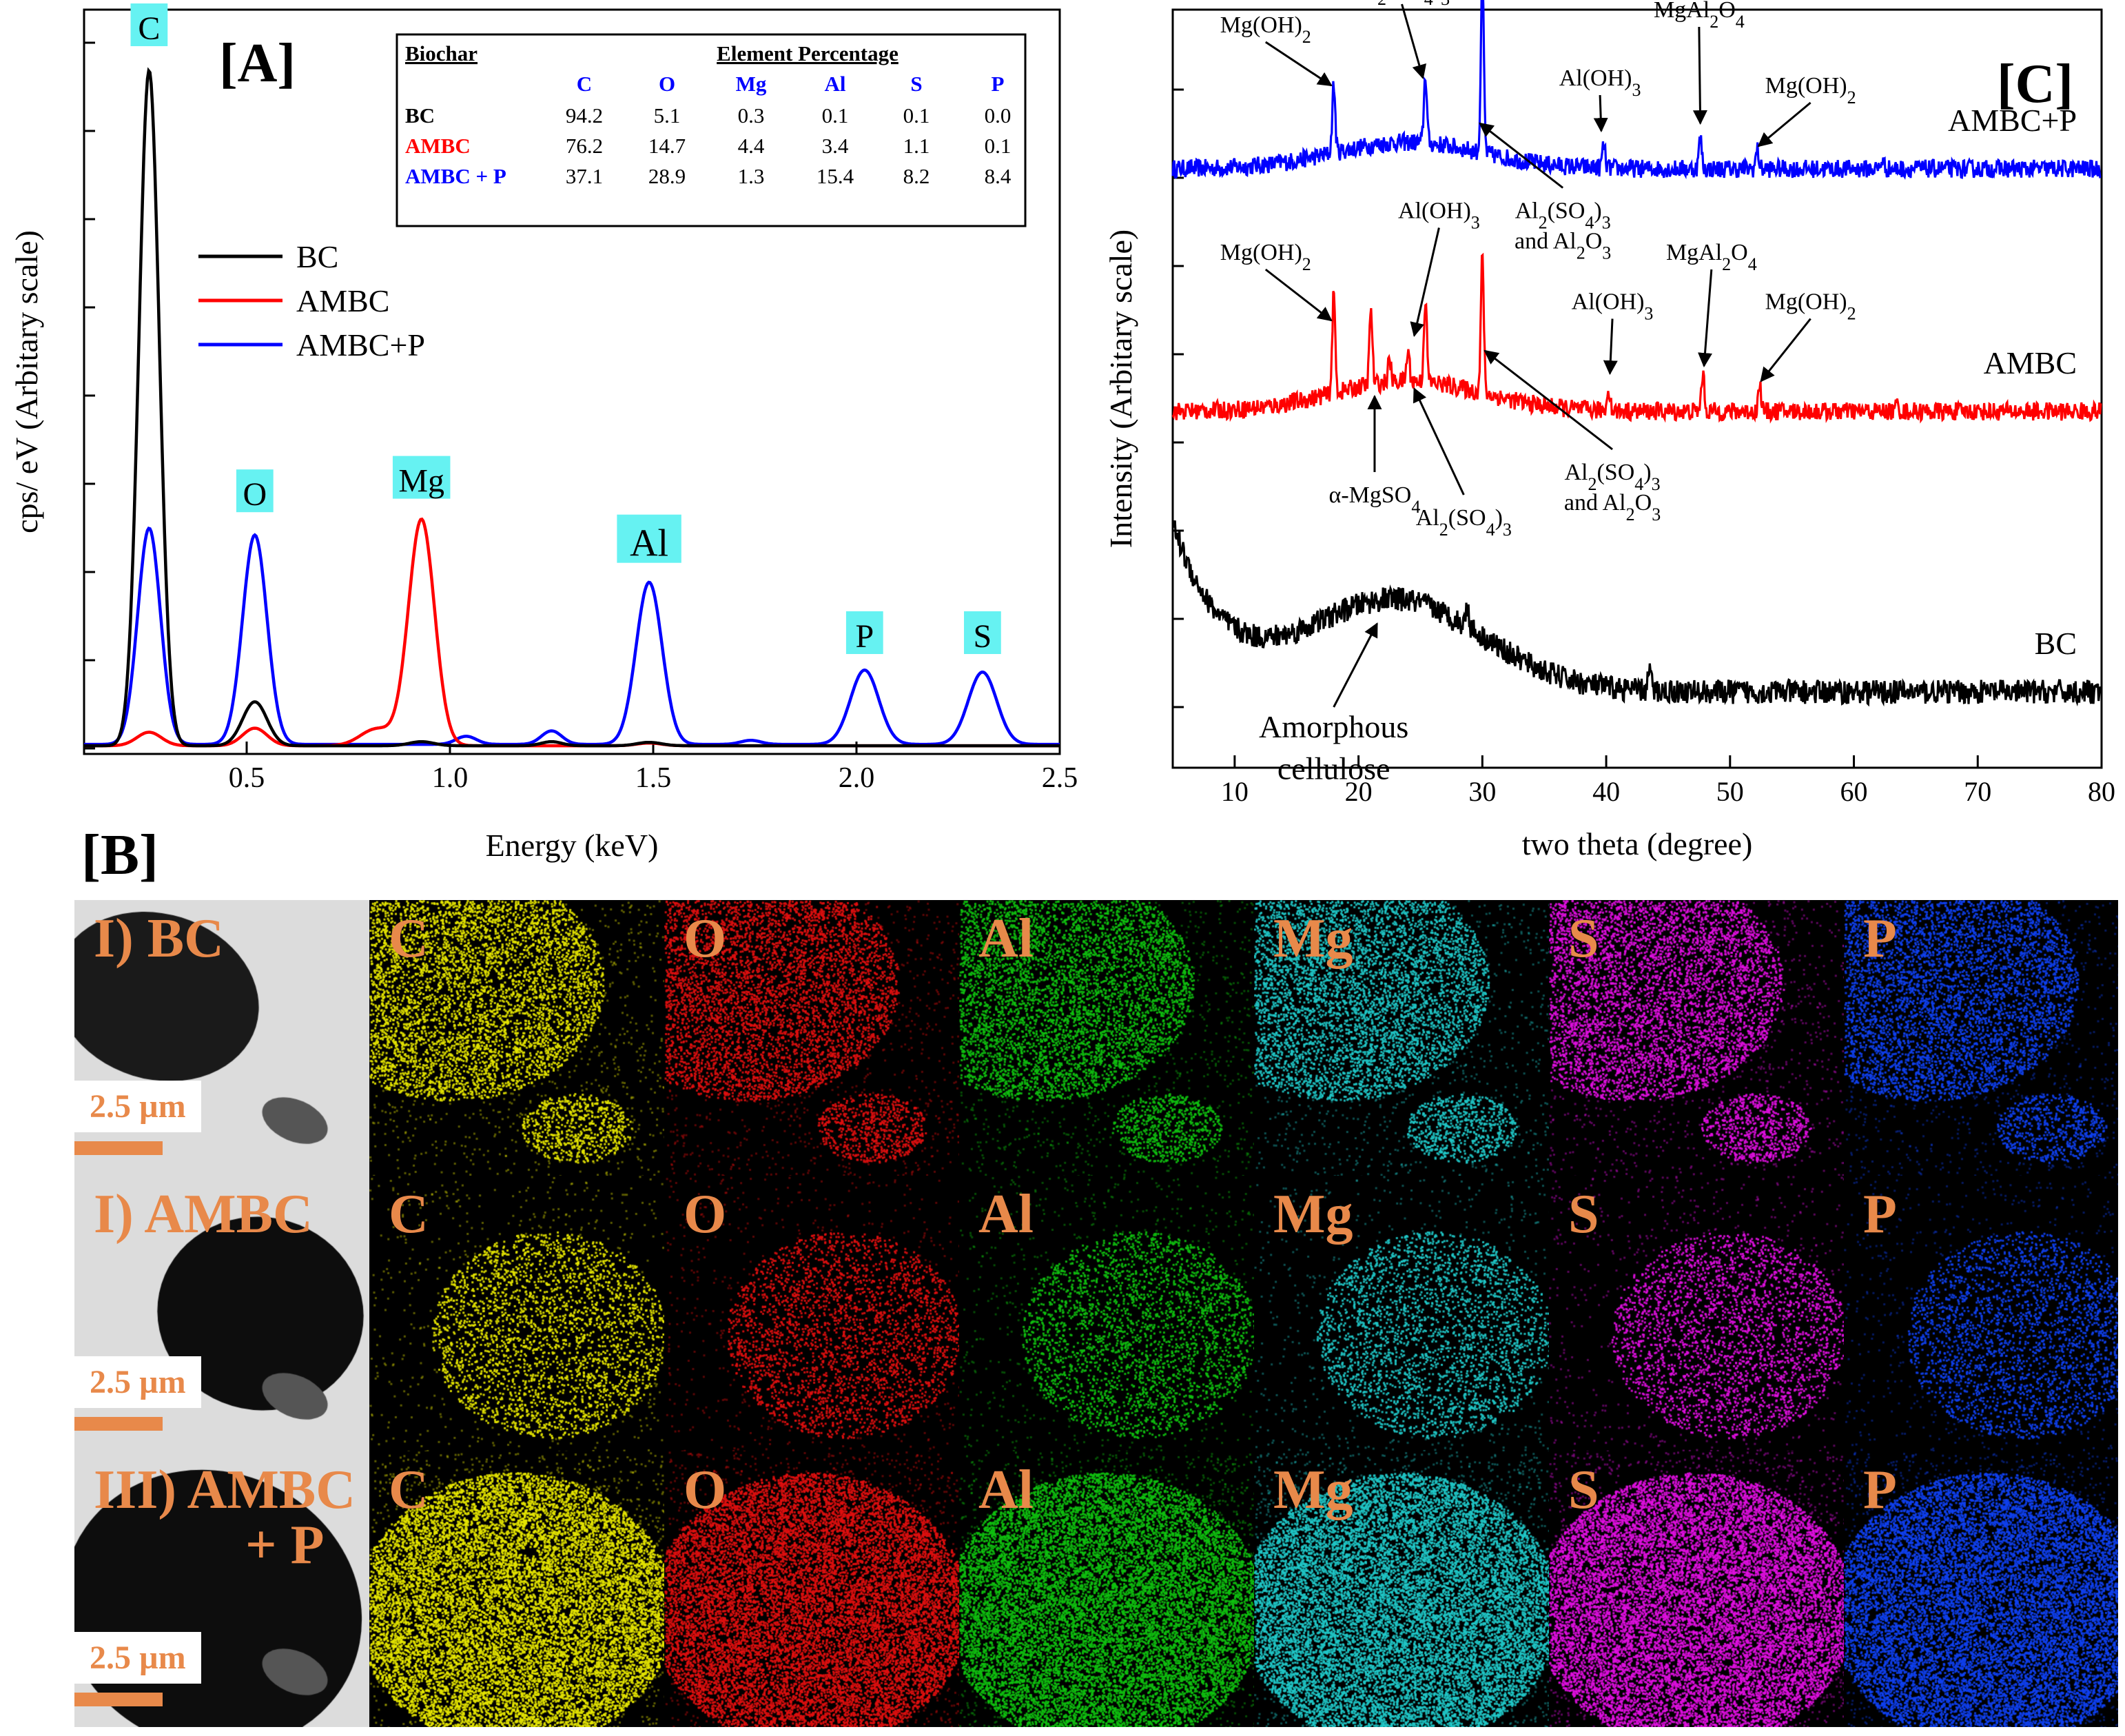 The height and width of the screenshot is (1736, 2125). I want to click on series-label: AMBC, so click(2030, 362).